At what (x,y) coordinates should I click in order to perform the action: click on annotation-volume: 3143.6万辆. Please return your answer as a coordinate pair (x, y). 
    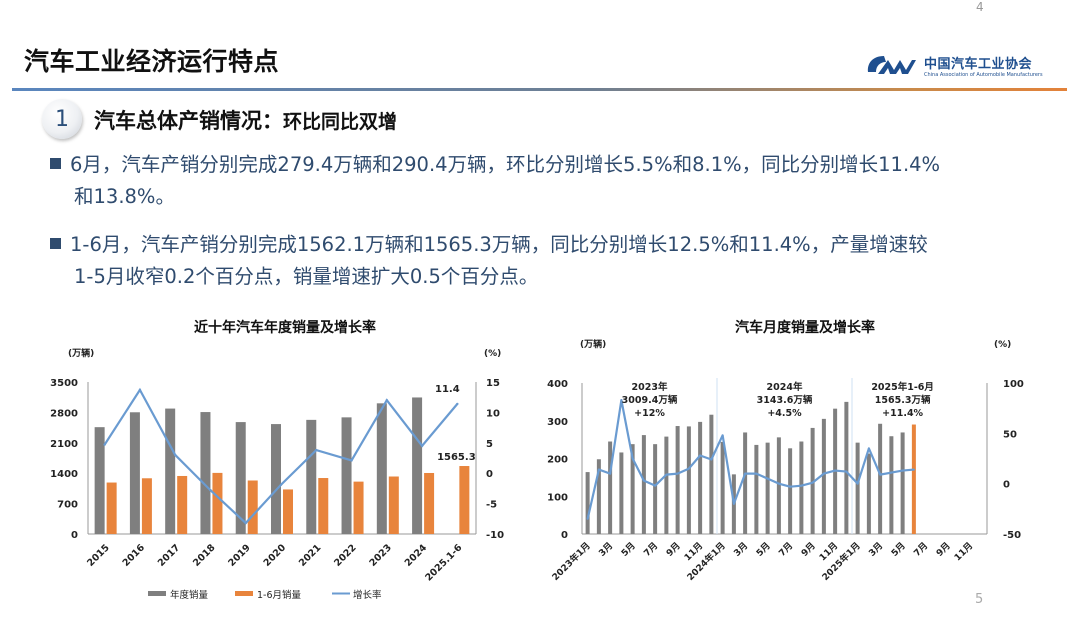
    Looking at the image, I should click on (785, 400).